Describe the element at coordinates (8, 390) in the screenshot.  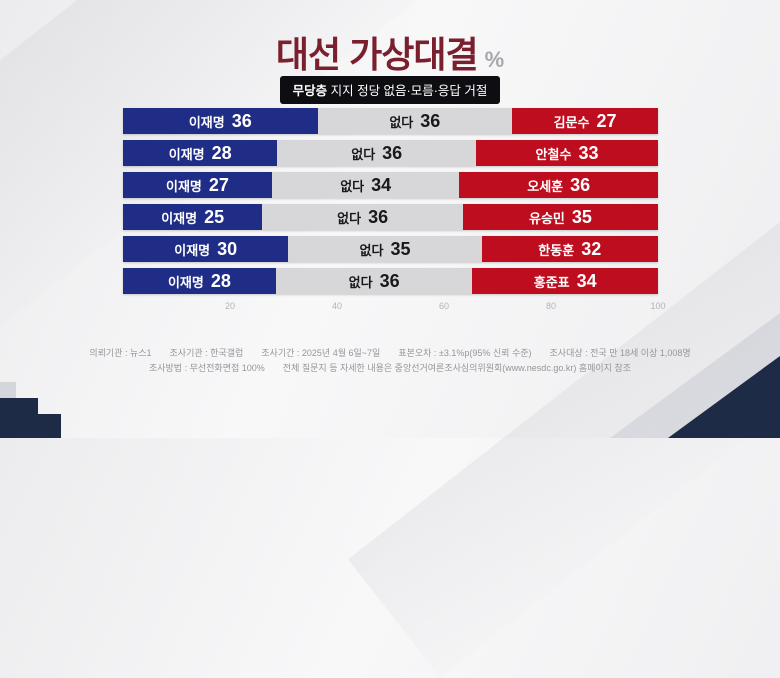
I see `corner-block-accent` at that location.